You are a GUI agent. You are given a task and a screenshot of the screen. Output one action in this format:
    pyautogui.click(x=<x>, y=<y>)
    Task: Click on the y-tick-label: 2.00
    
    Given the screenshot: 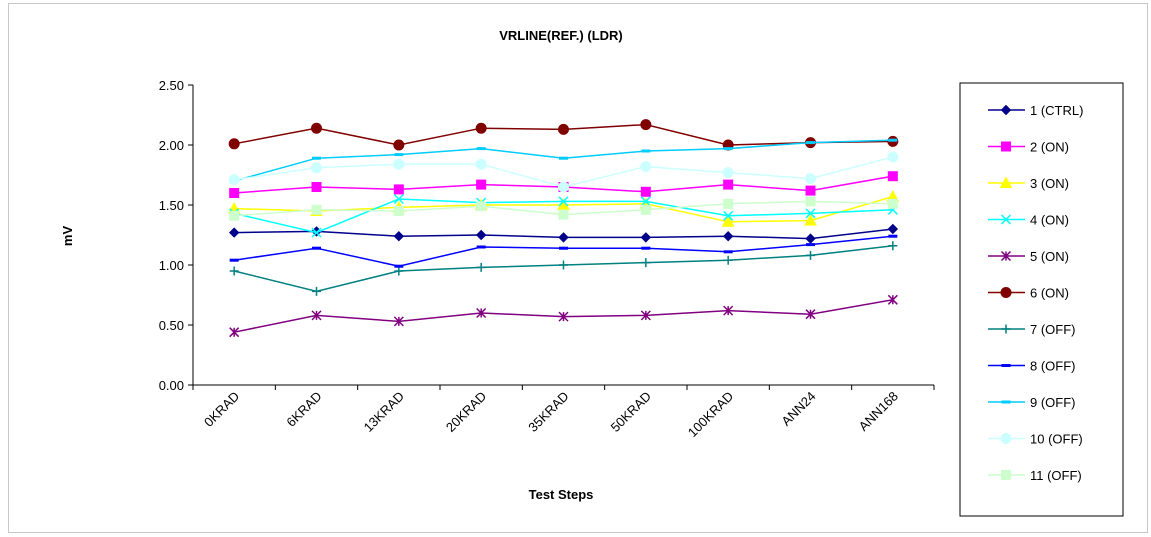 What is the action you would take?
    pyautogui.click(x=171, y=145)
    